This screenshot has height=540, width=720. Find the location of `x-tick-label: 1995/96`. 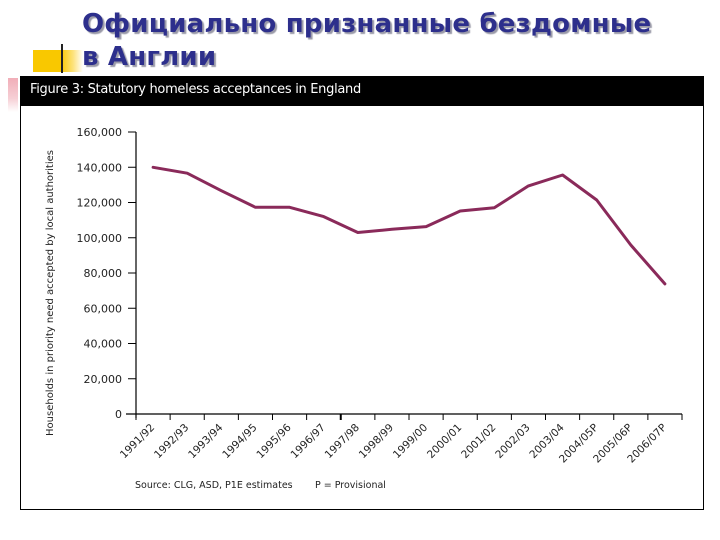

x-tick-label: 1995/96 is located at coordinates (274, 441).